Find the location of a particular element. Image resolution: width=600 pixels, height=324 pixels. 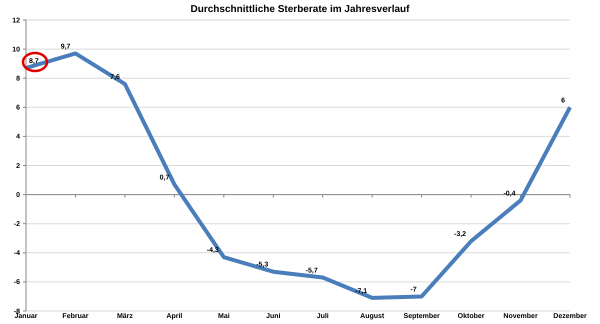

chart-title: Durchschnittliche Sterberate im Jahresverlauf is located at coordinates (300, 9).